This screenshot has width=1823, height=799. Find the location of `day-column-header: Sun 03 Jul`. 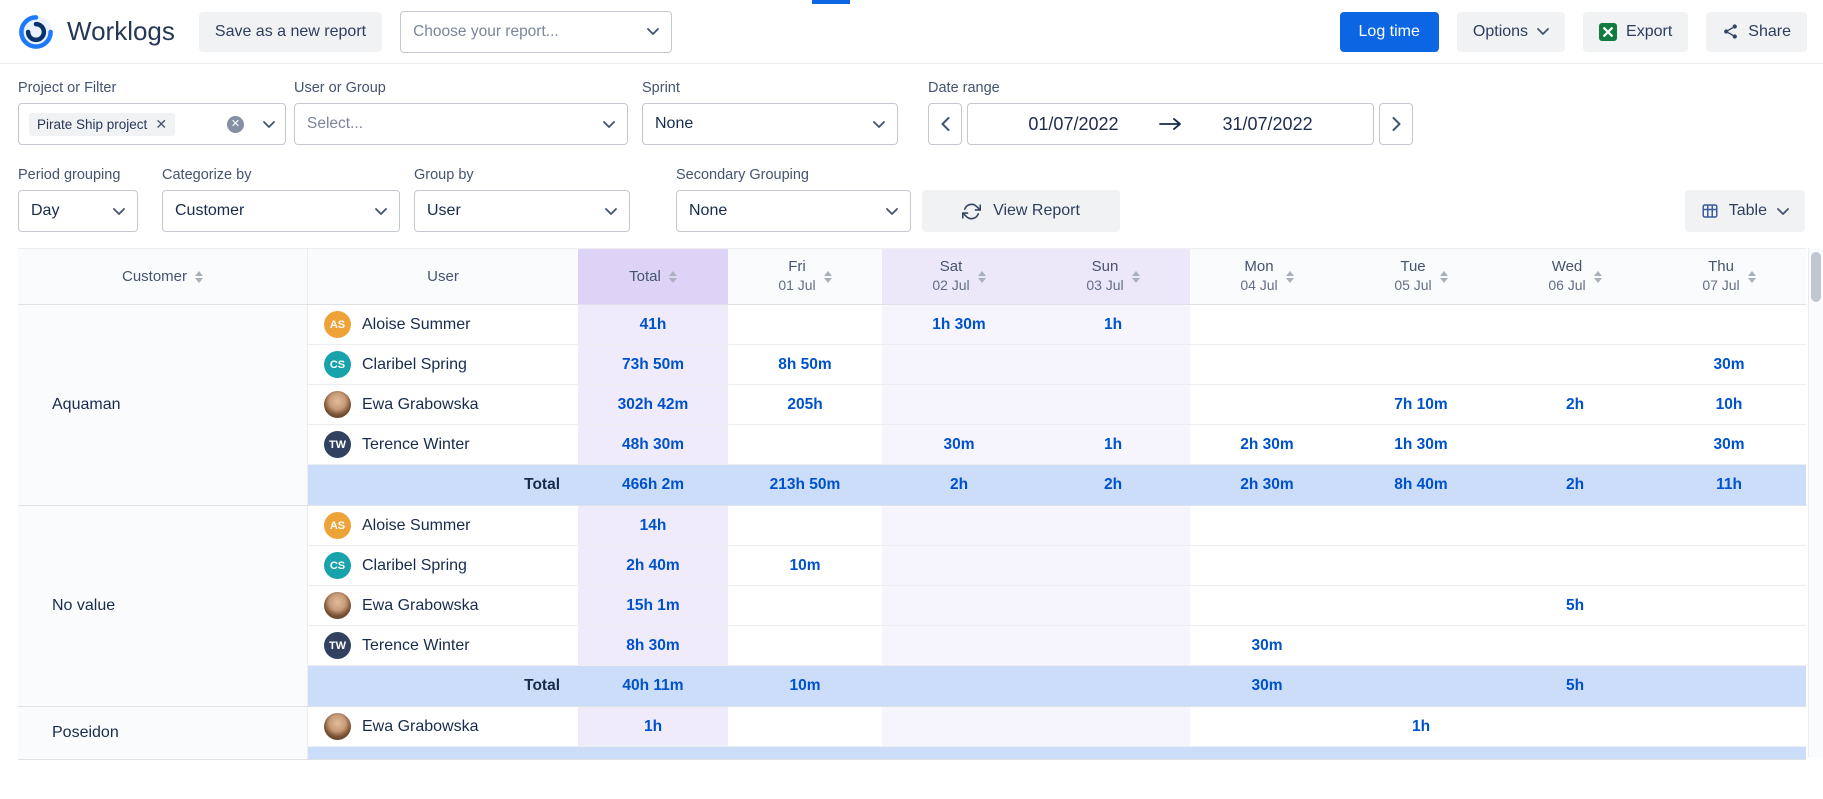

day-column-header: Sun 03 Jul is located at coordinates (1113, 276).